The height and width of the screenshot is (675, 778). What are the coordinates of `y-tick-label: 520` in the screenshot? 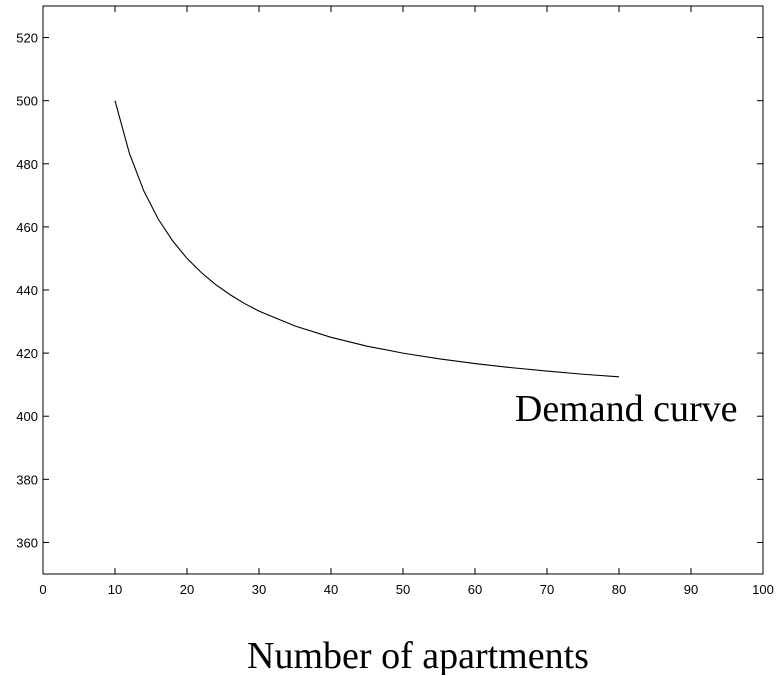 It's located at (27, 38).